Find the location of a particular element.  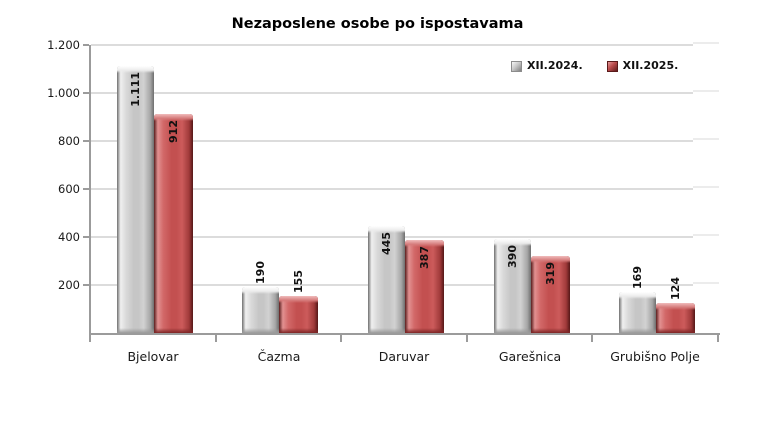

bar-XII.2025.-Garešnica is located at coordinates (550, 294).